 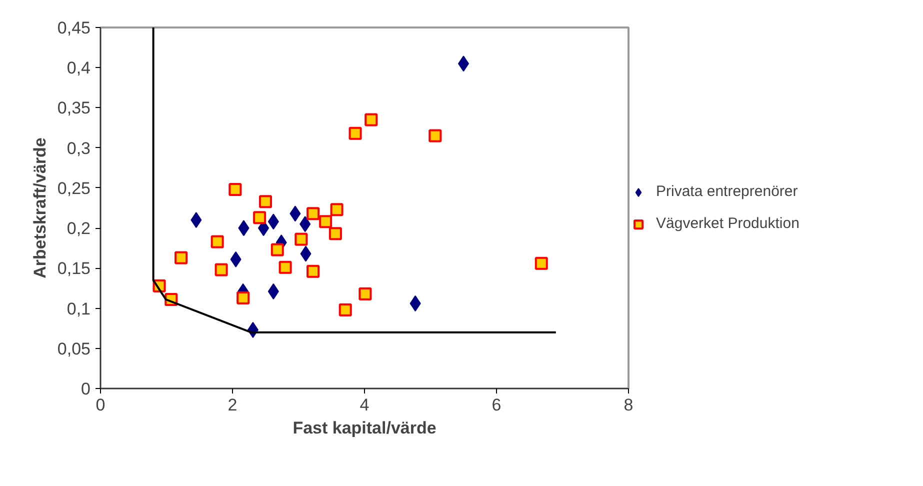 What do you see at coordinates (74, 348) in the screenshot?
I see `y-tick-label: 0,05` at bounding box center [74, 348].